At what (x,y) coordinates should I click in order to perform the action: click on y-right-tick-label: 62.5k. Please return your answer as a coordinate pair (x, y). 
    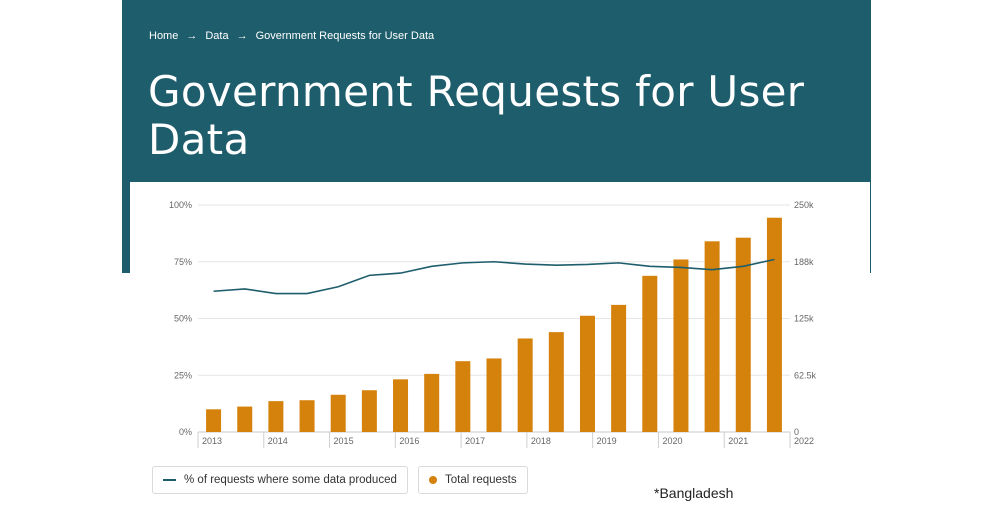
    Looking at the image, I should click on (805, 375).